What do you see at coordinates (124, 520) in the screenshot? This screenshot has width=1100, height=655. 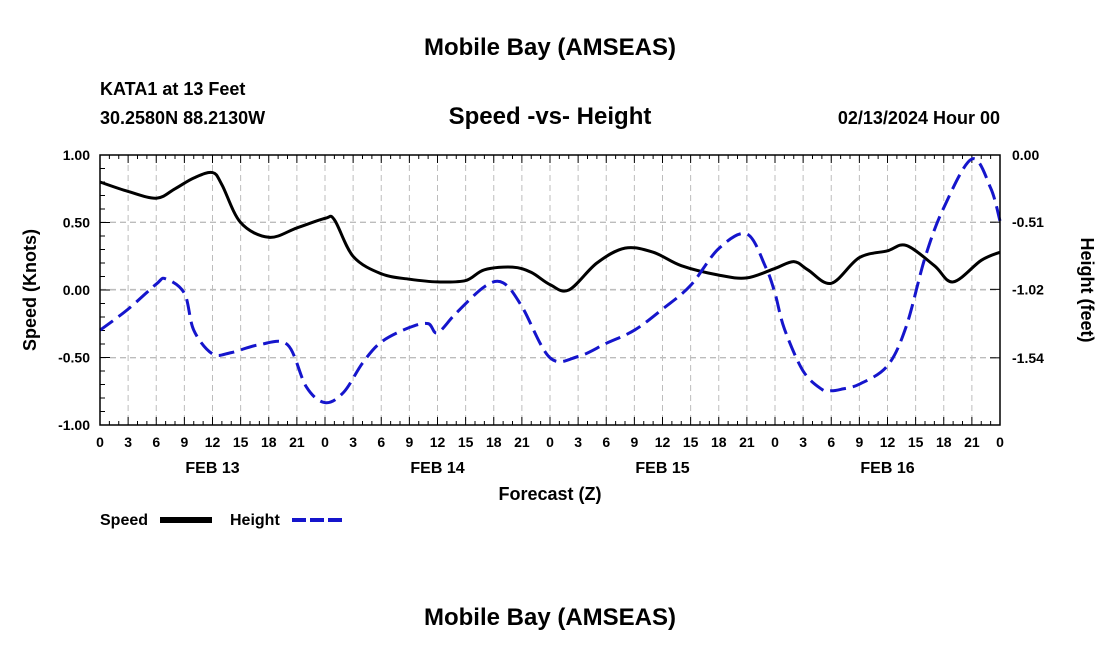 I see `legend-speed-label: Speed` at bounding box center [124, 520].